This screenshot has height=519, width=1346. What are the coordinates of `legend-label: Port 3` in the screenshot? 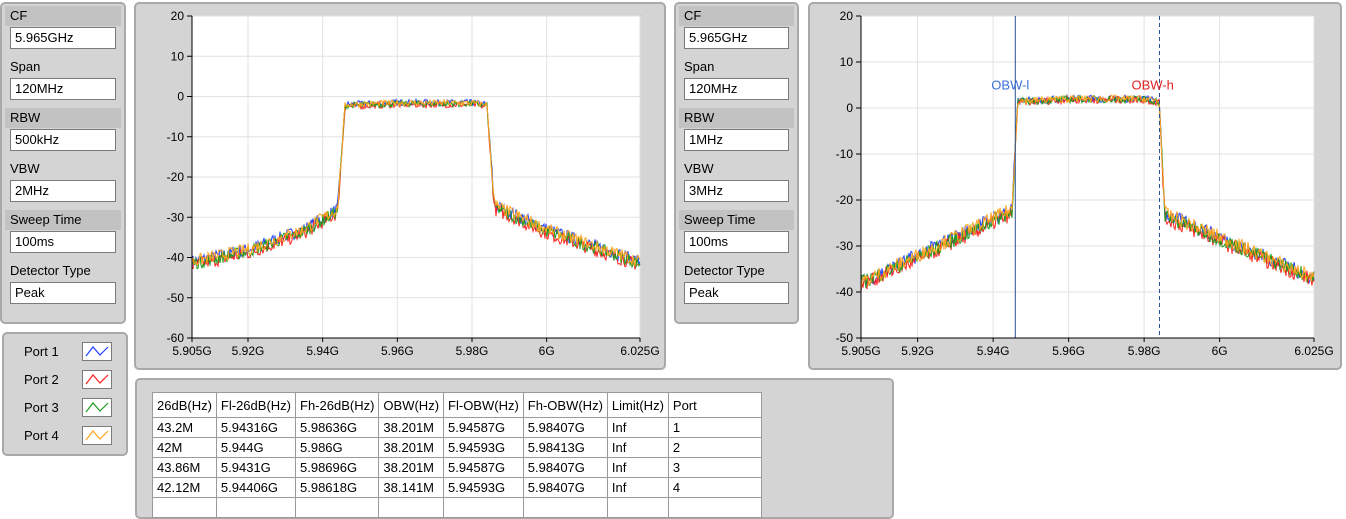 It's located at (41, 407).